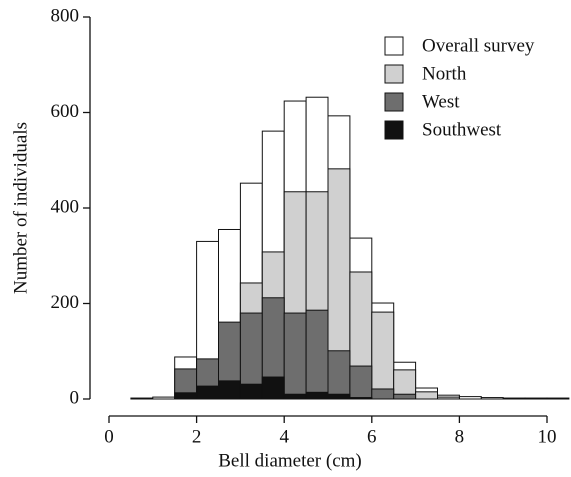 The height and width of the screenshot is (477, 571). Describe the element at coordinates (547, 436) in the screenshot. I see `x-tick-label: 10` at that location.